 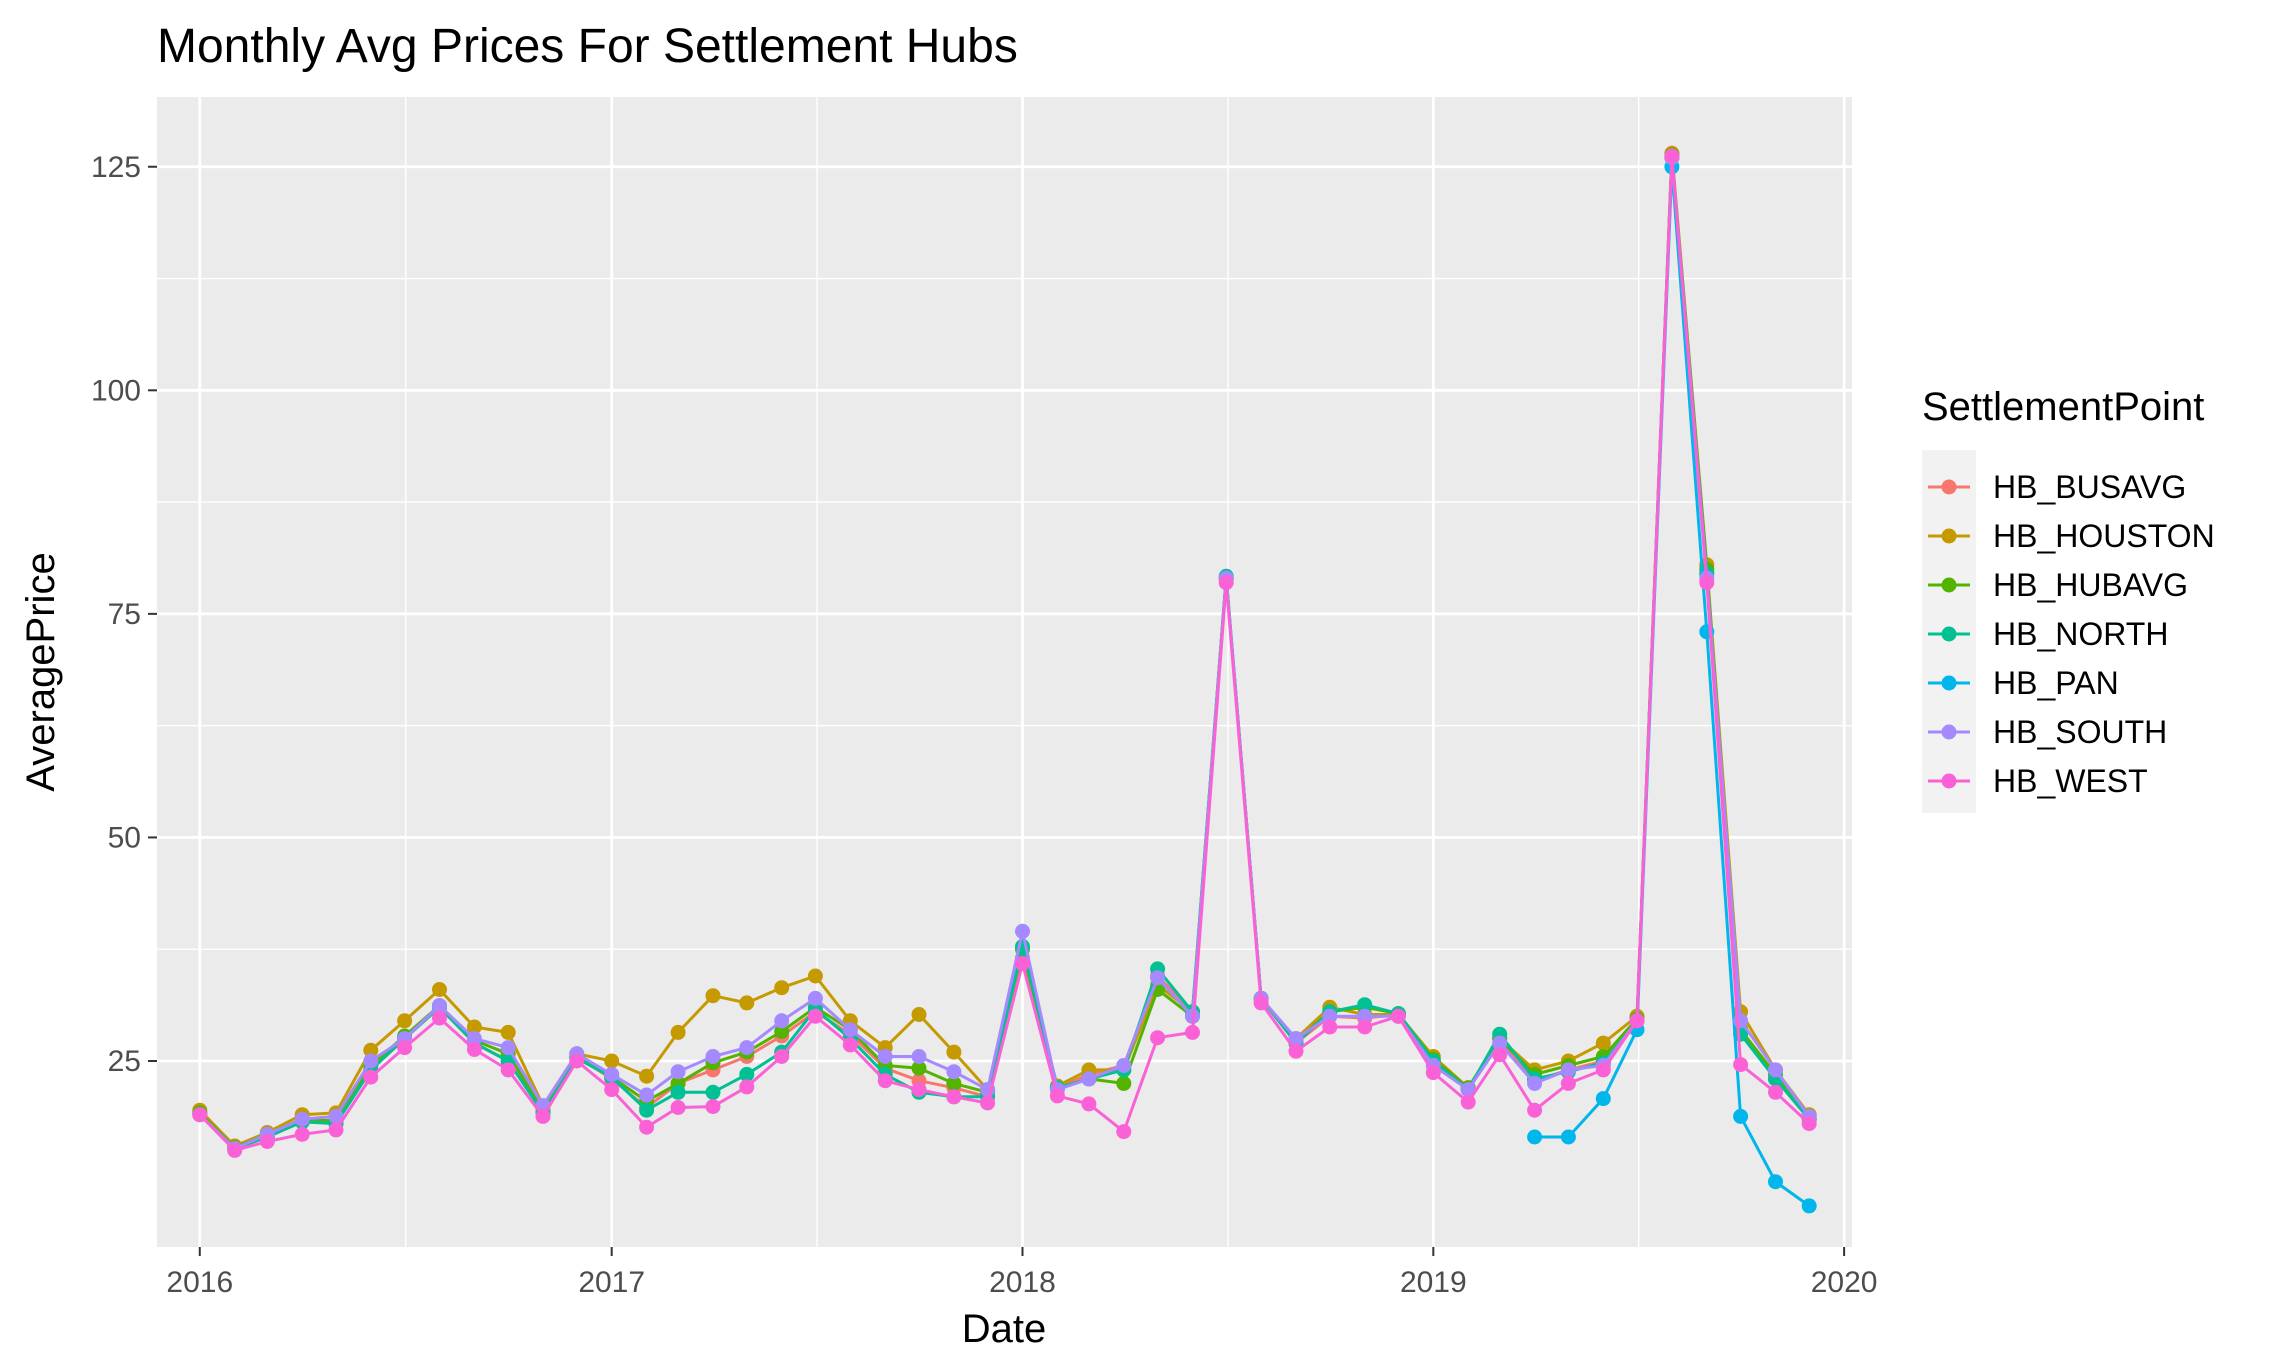 I want to click on legend-key-point-hb-busavg, so click(x=1949, y=487).